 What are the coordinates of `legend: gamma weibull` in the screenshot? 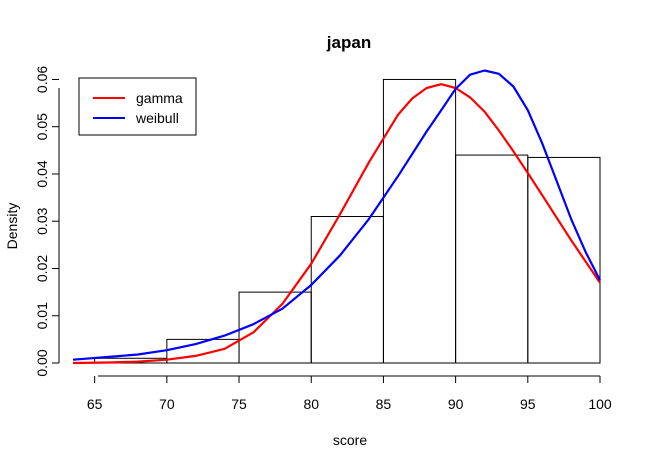 It's located at (137, 106).